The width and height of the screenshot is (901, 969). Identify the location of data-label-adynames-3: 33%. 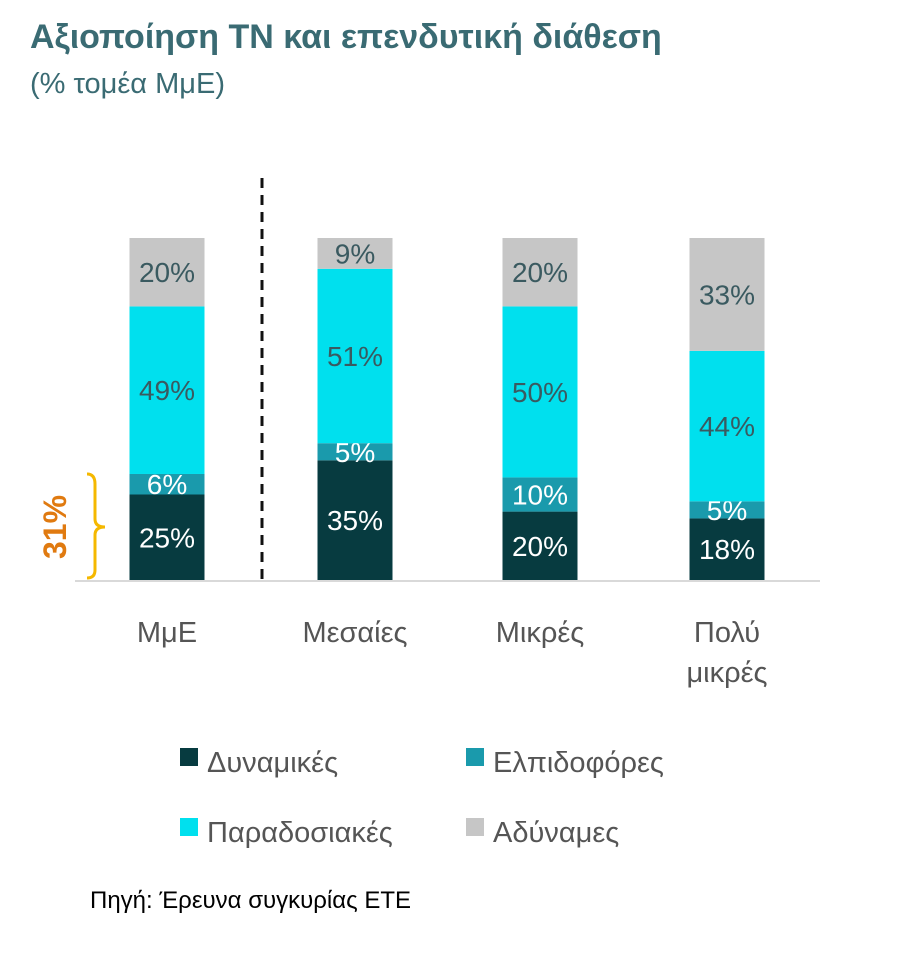
(727, 294).